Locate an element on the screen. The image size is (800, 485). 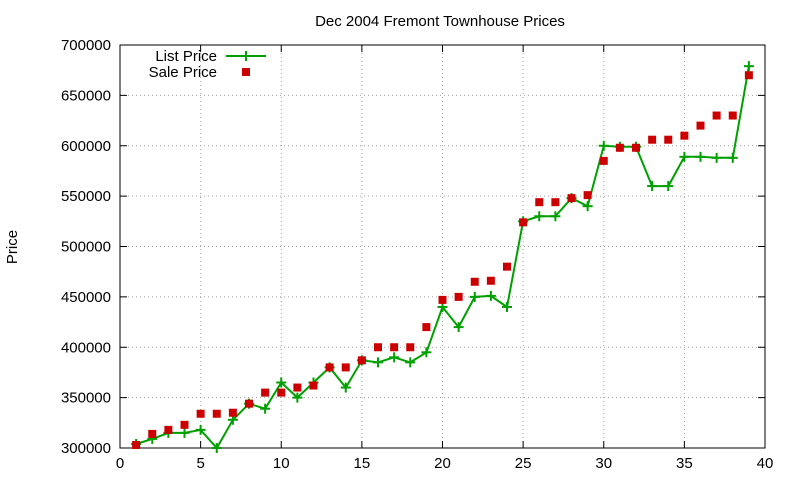
x-tick-label: 15 is located at coordinates (362, 463).